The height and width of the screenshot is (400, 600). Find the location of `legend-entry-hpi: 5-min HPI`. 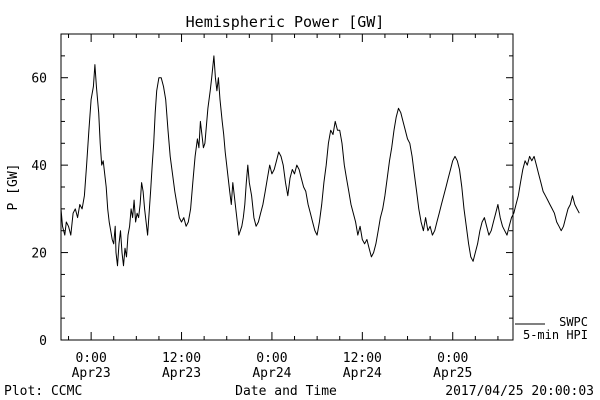

legend-entry-hpi: 5-min HPI is located at coordinates (555, 335).